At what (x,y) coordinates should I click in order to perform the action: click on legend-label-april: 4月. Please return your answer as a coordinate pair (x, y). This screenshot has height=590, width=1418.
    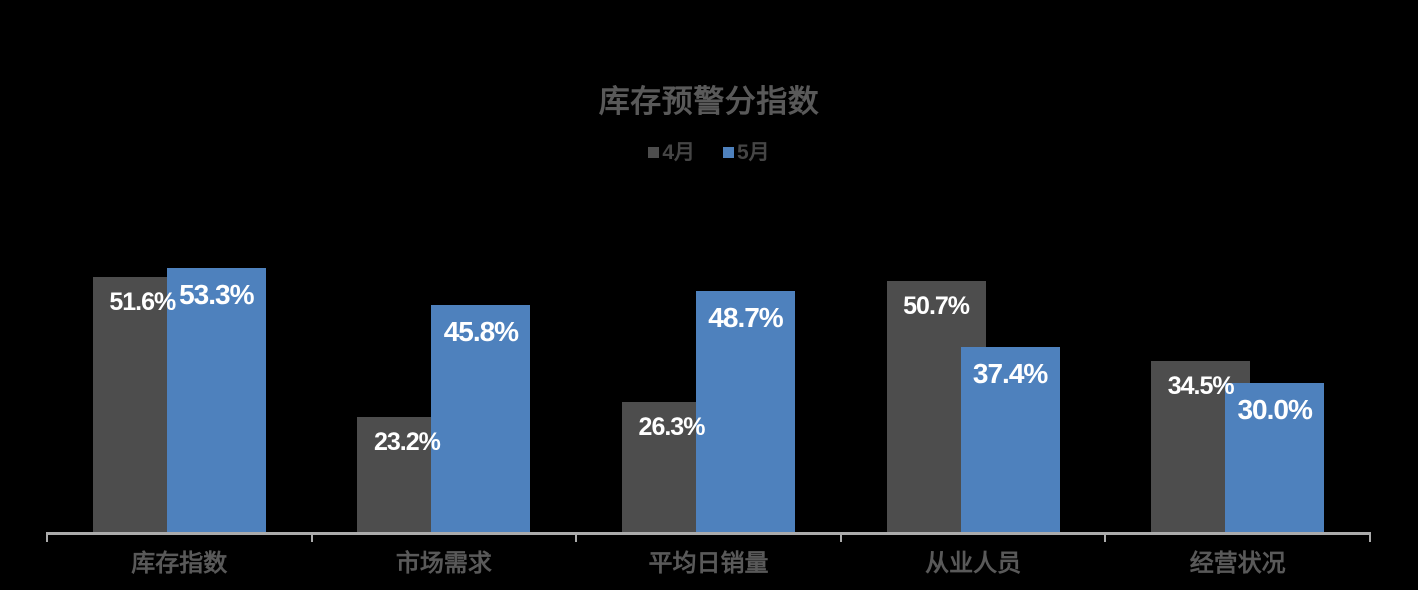
    Looking at the image, I should click on (678, 152).